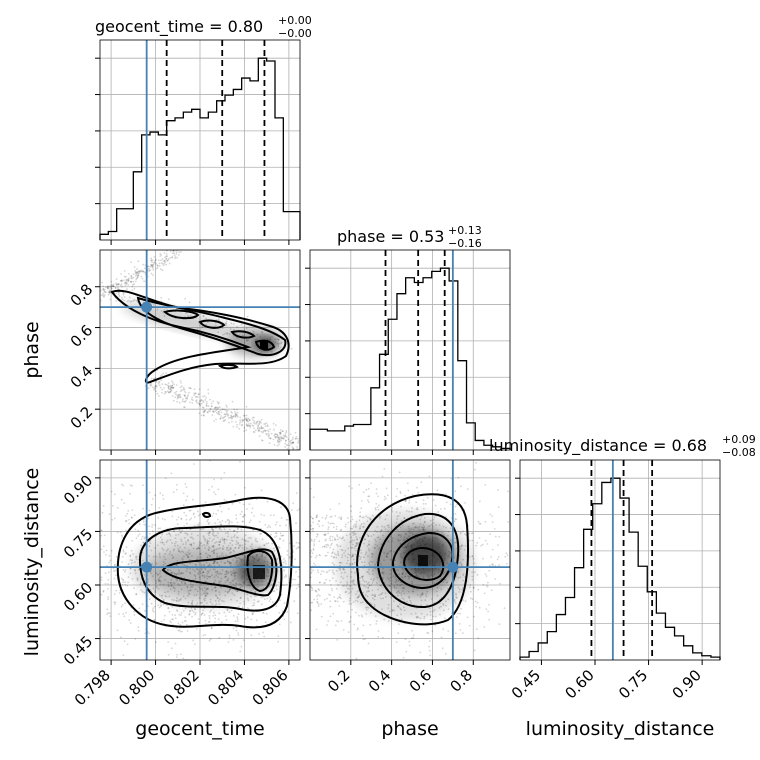 The image size is (760, 760). What do you see at coordinates (136, 687) in the screenshot?
I see `x-tick-label-1: 0.800` at bounding box center [136, 687].